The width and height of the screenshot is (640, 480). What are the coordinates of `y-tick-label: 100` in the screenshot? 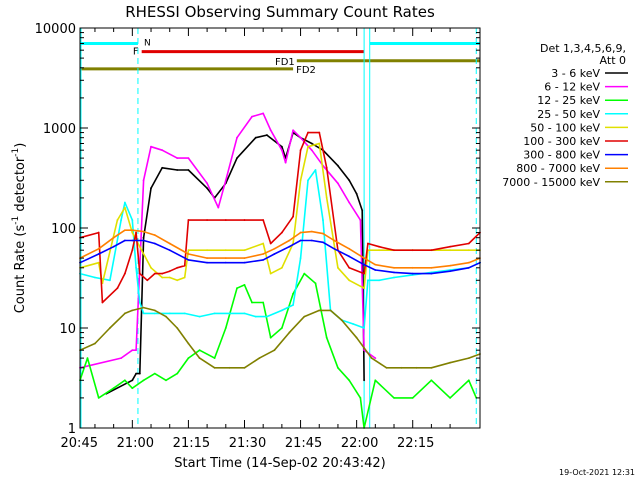 It's located at (63, 229).